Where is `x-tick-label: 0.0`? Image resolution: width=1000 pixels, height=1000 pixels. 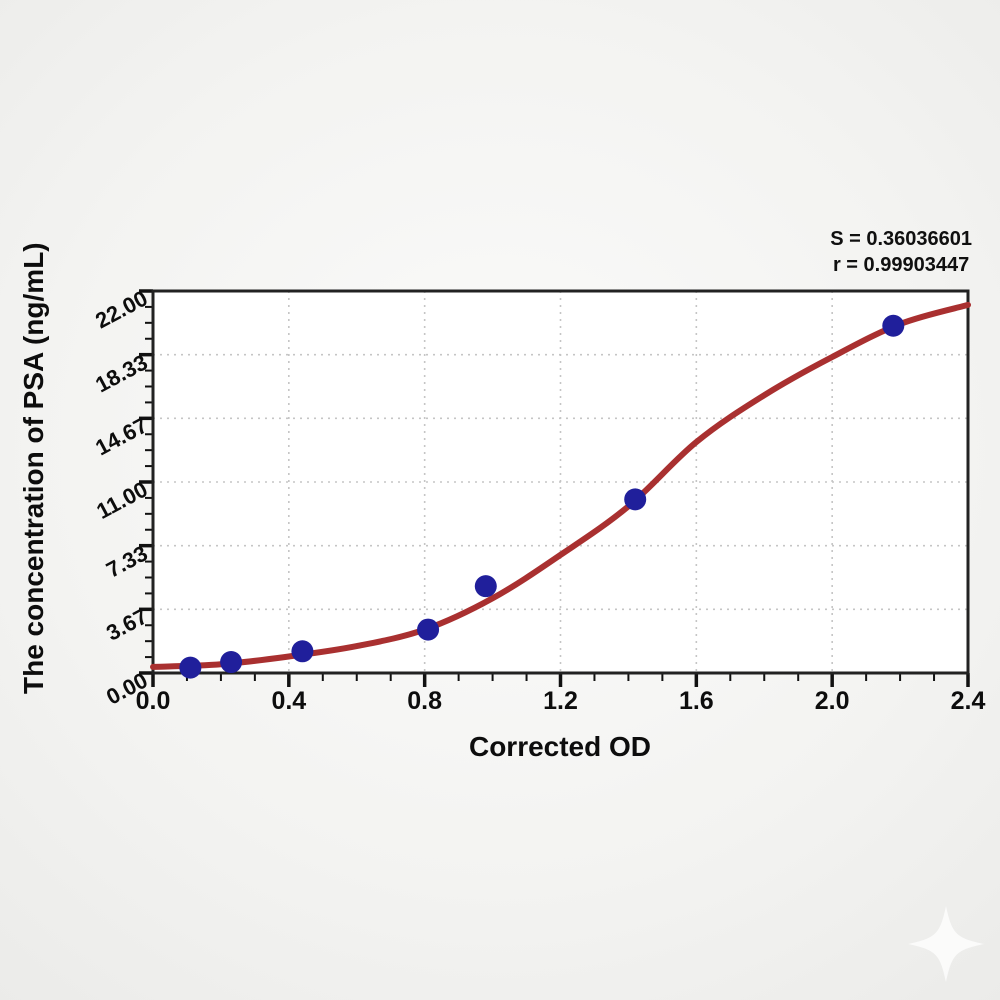 x-tick-label: 0.0 is located at coordinates (153, 701).